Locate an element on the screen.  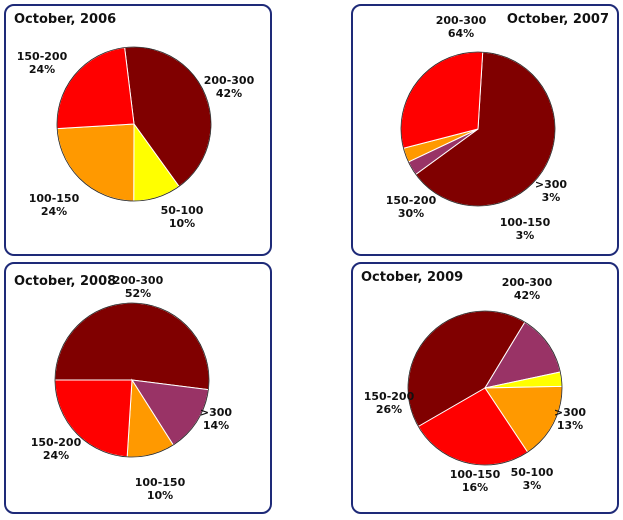
slice-label: 50-100 3% is located at coordinates (532, 479).